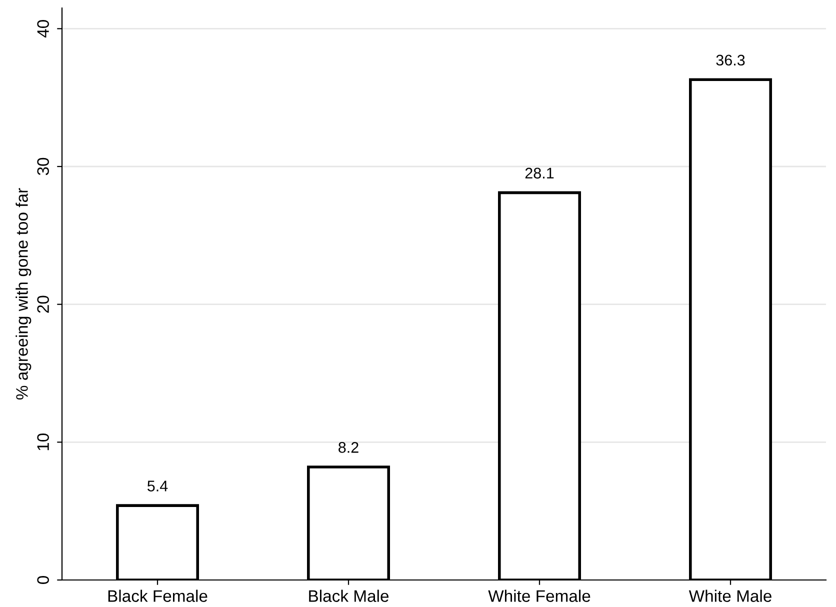 Image resolution: width=836 pixels, height=607 pixels. What do you see at coordinates (539, 173) in the screenshot?
I see `data-label: 28.1` at bounding box center [539, 173].